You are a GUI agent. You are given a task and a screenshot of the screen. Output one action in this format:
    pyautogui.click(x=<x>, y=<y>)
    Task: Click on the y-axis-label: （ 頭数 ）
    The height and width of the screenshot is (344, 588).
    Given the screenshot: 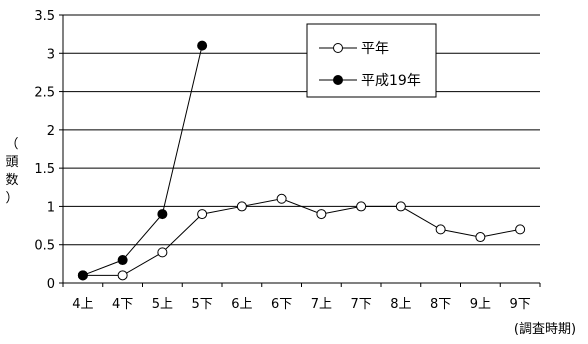 What is the action you would take?
    pyautogui.click(x=11, y=171)
    